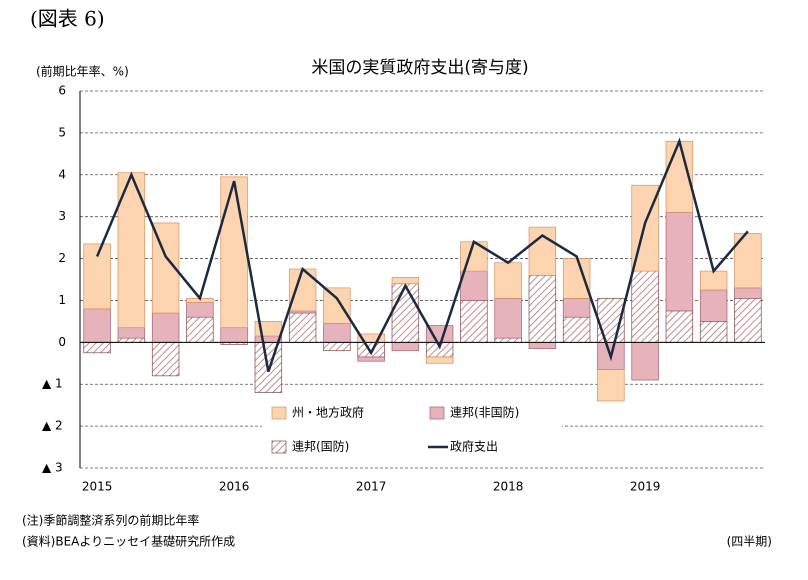 The height and width of the screenshot is (580, 808). I want to click on y-tick-label: ▲ 2, so click(52, 426).